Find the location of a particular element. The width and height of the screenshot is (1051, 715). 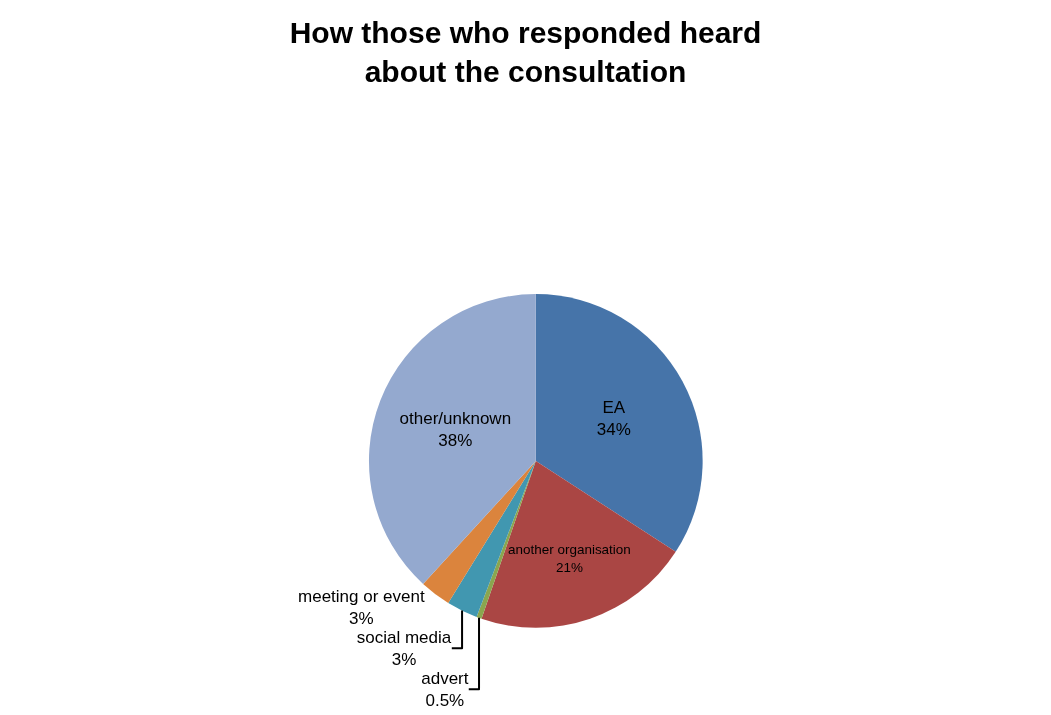

slice-label: advert is located at coordinates (445, 678).